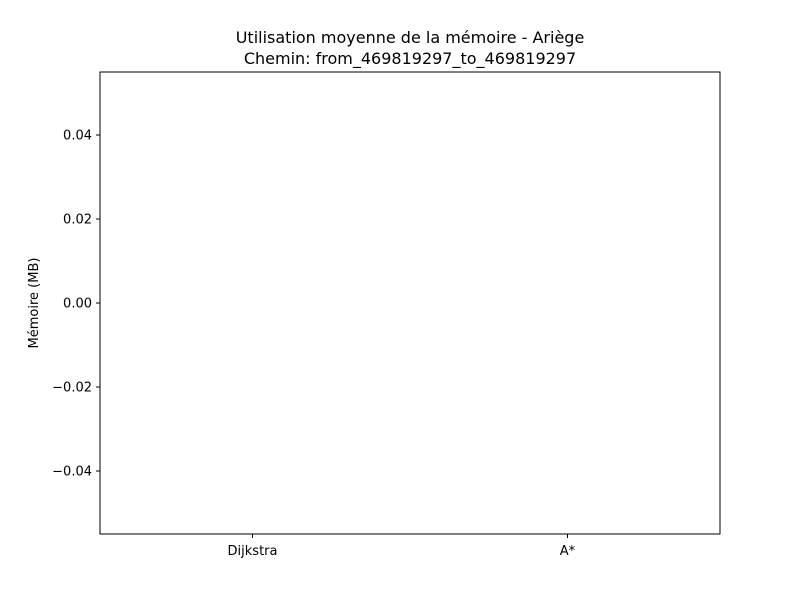  Describe the element at coordinates (402, 546) in the screenshot. I see `x-axis-ticks: Dijkstra A*` at that location.